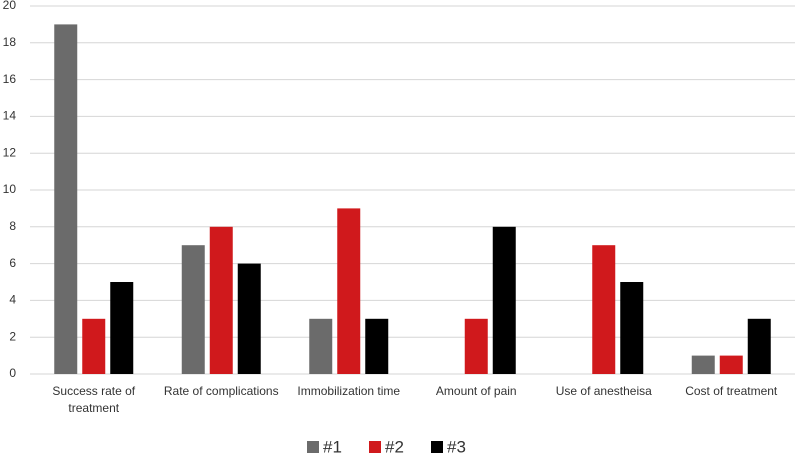 The width and height of the screenshot is (800, 457). I want to click on y-tick-label: 16, so click(10, 79).